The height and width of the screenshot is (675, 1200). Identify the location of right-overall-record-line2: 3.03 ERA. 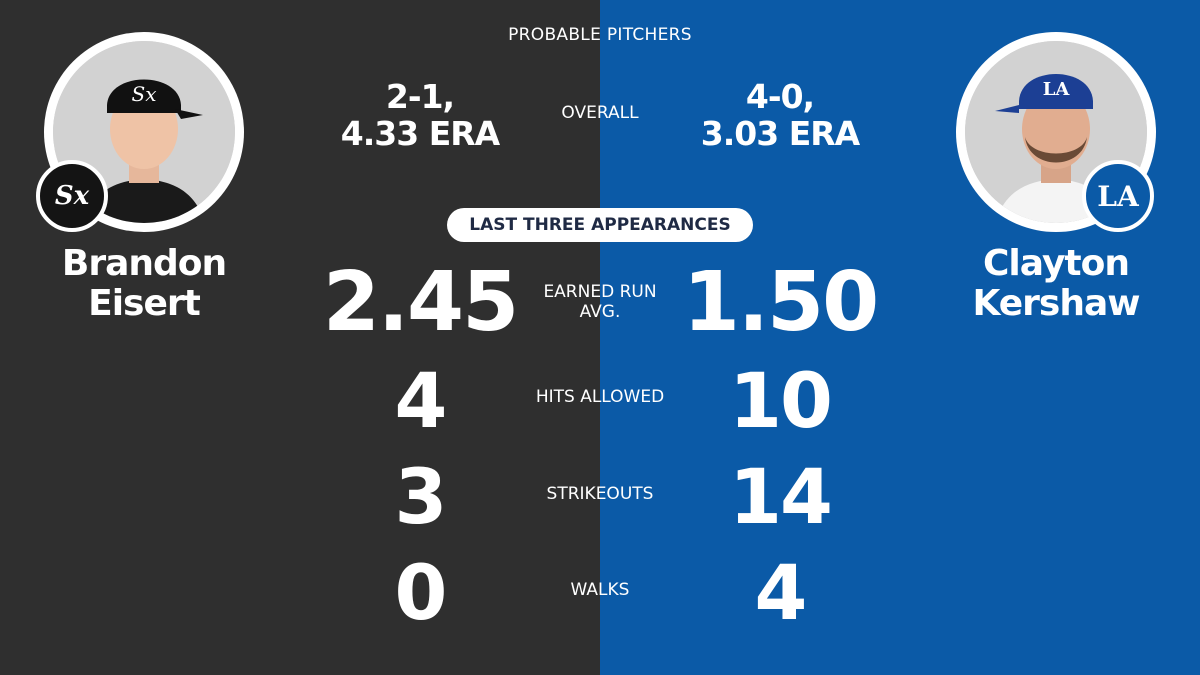
(780, 133).